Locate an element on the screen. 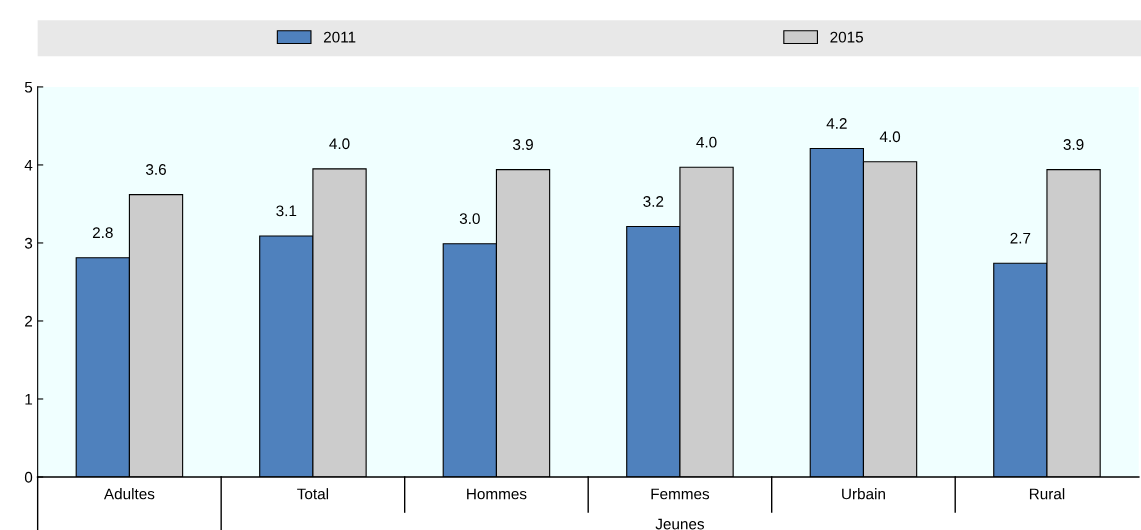 This screenshot has height=530, width=1141. y-tick-label: 1 is located at coordinates (29, 399).